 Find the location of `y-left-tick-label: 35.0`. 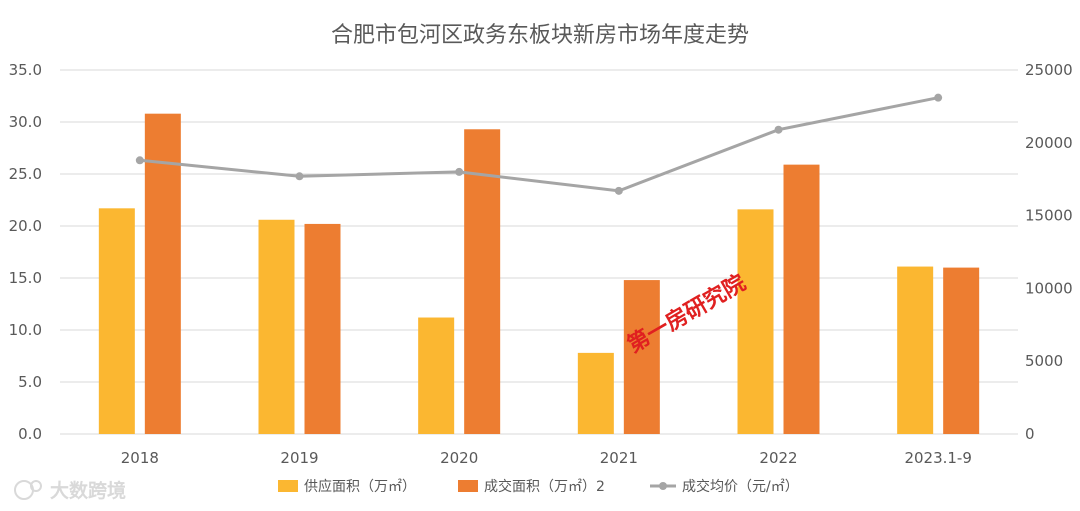

y-left-tick-label: 35.0 is located at coordinates (25, 70).